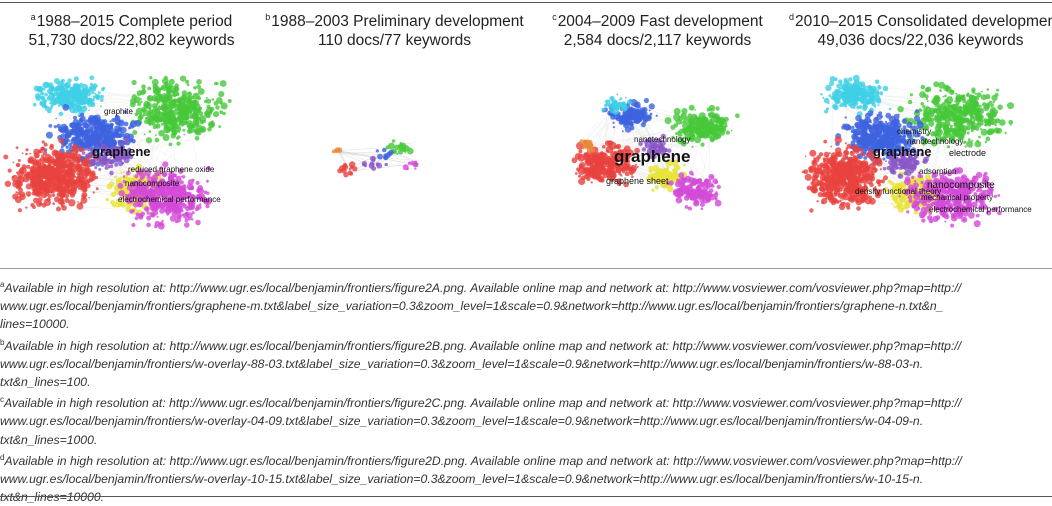 The width and height of the screenshot is (1052, 506). What do you see at coordinates (181, 111) in the screenshot?
I see `cluster-green` at bounding box center [181, 111].